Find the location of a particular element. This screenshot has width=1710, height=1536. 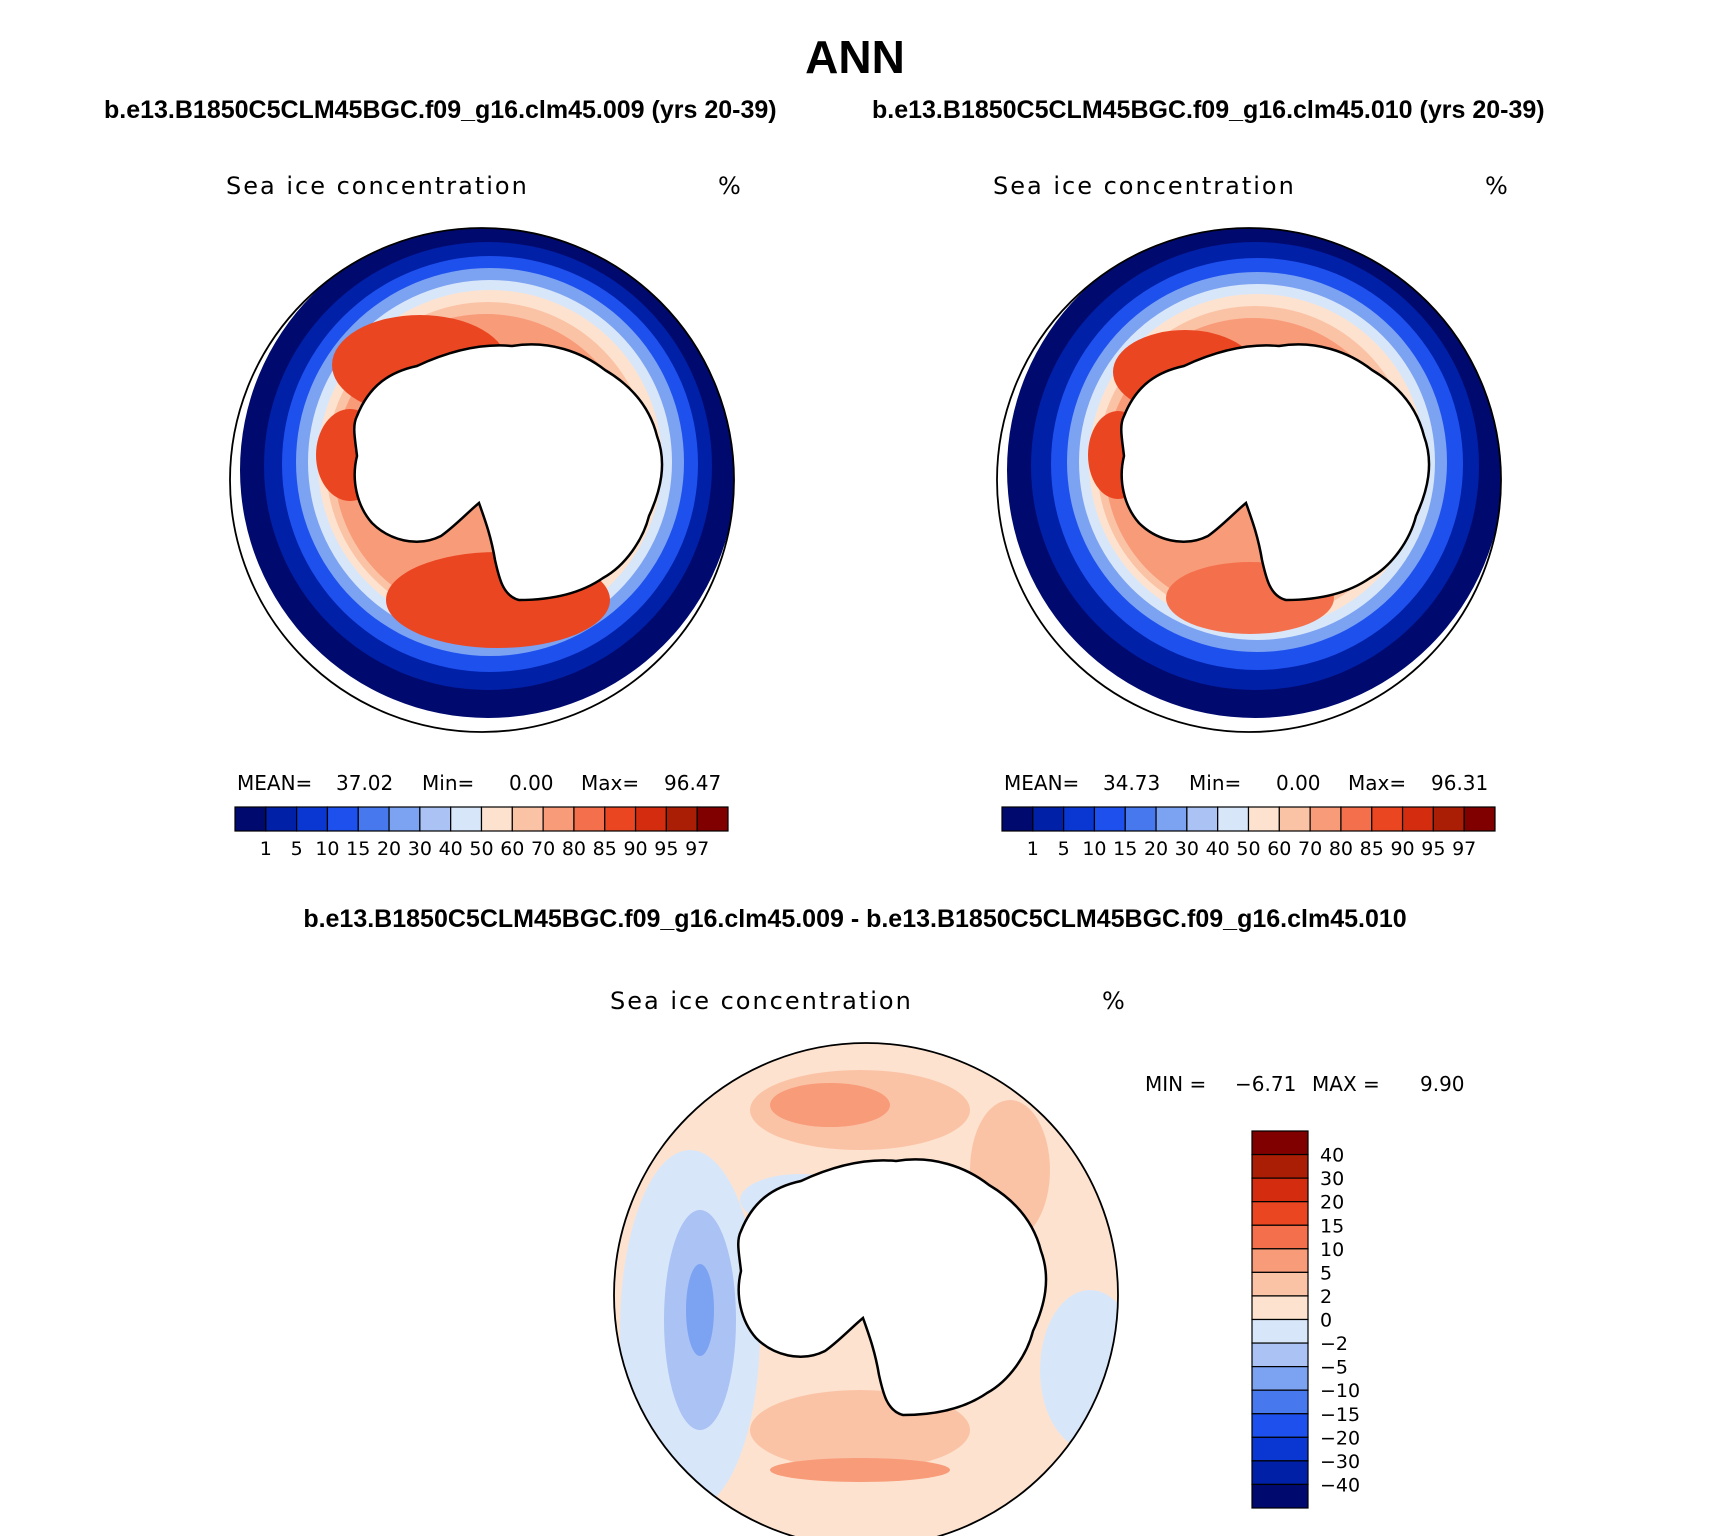

panel2-sea-ice-field is located at coordinates (1249, 480).